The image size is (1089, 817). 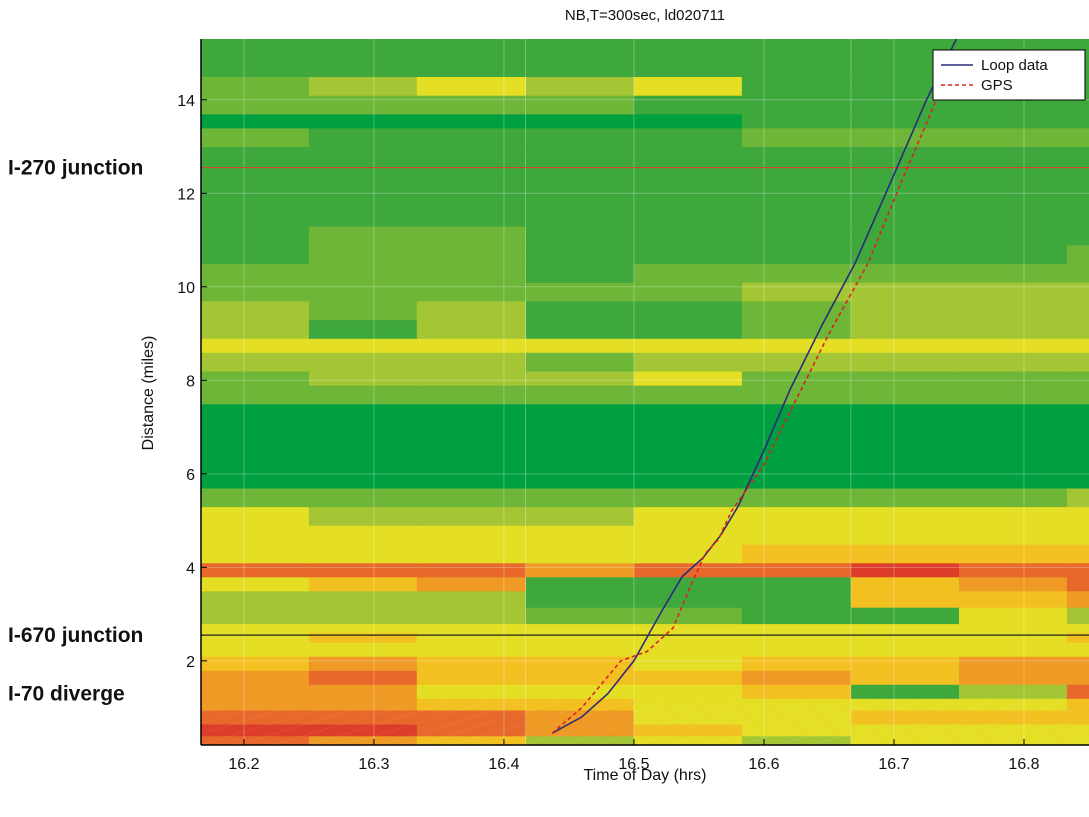 What do you see at coordinates (997, 85) in the screenshot?
I see `legend-entry: GPS` at bounding box center [997, 85].